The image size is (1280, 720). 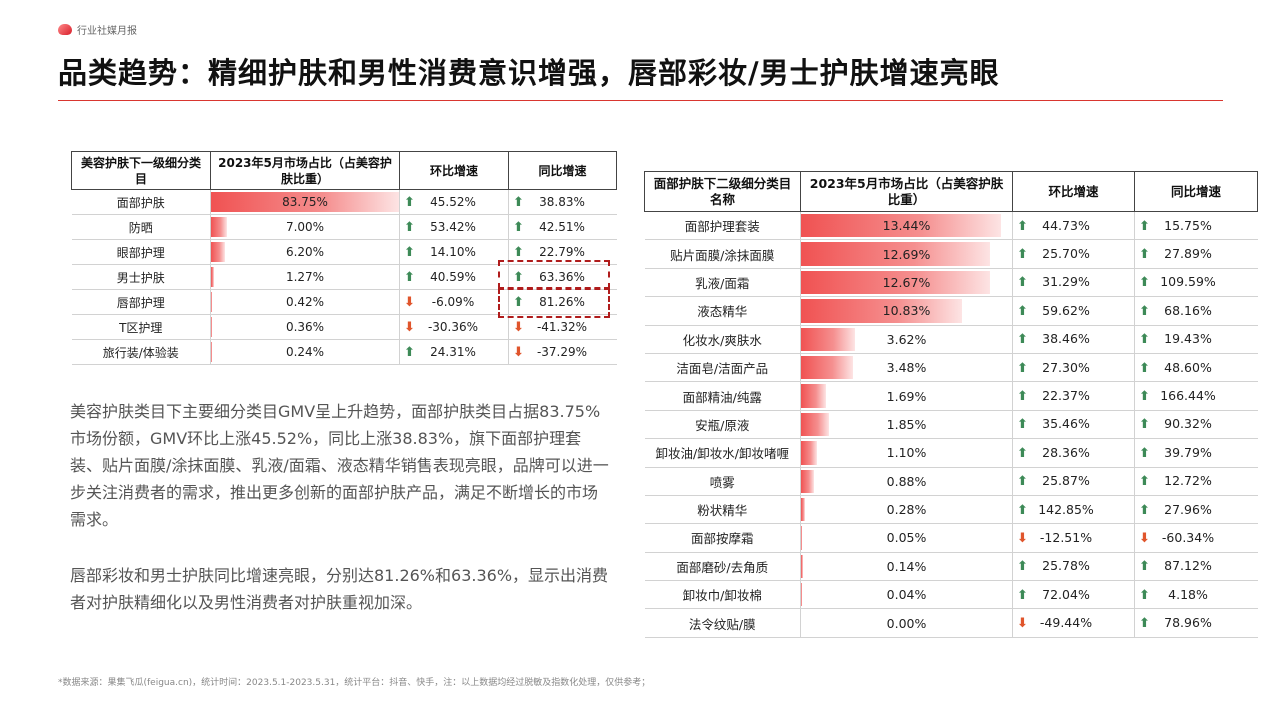 What do you see at coordinates (722, 396) in the screenshot?
I see `category-name: 面部精油/纯露` at bounding box center [722, 396].